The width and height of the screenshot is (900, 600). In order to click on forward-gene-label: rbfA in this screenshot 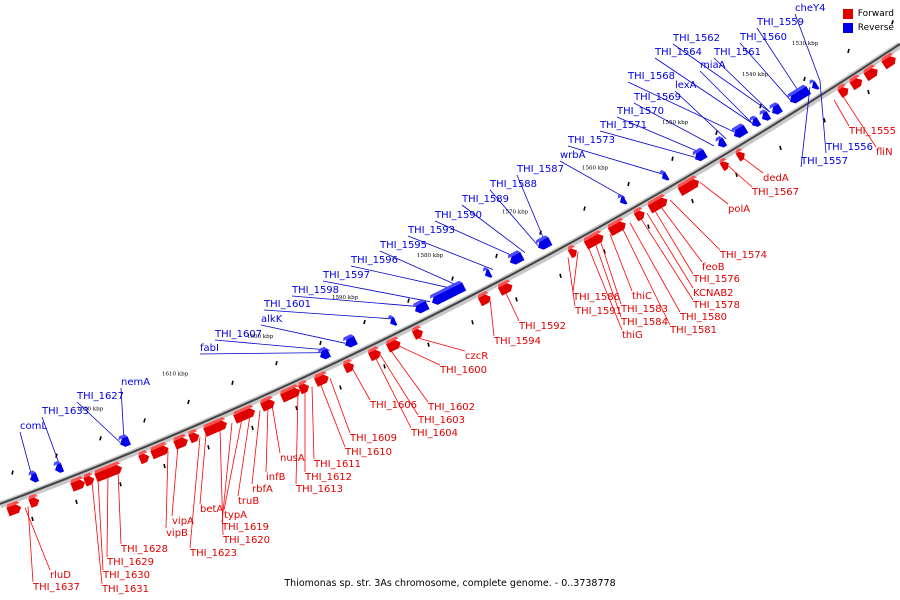, I will do `click(262, 489)`.